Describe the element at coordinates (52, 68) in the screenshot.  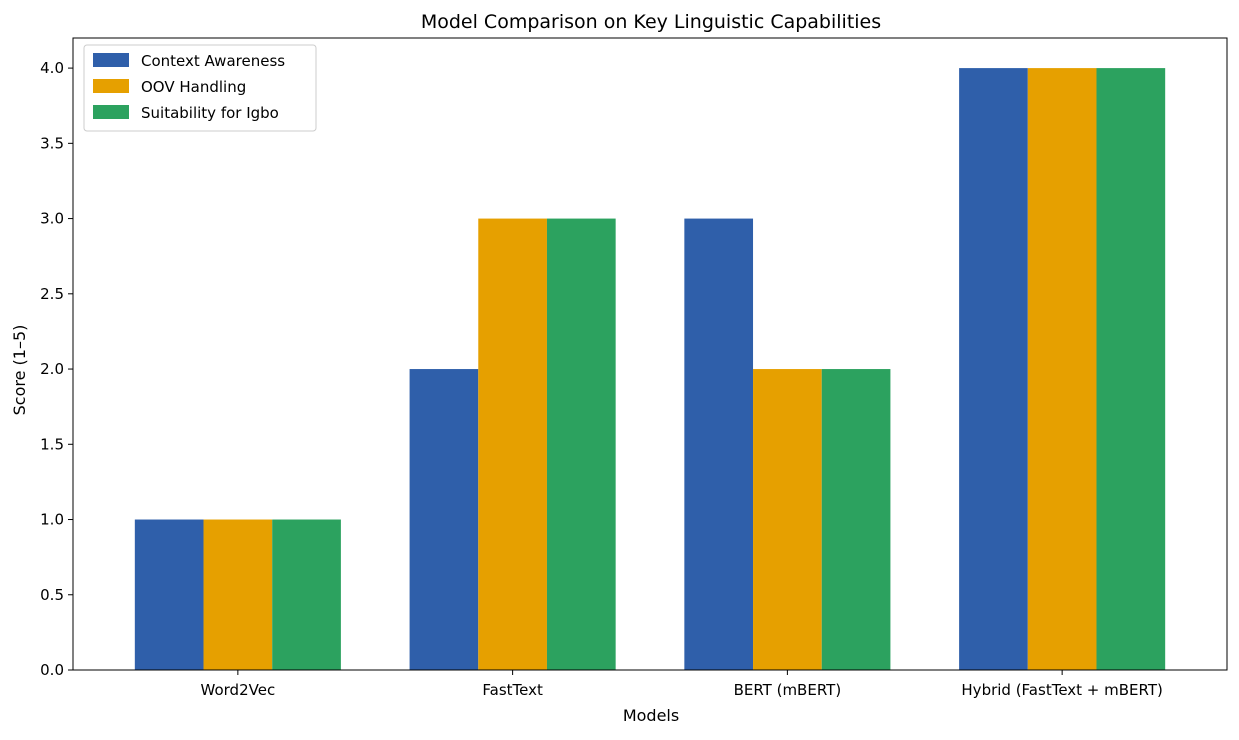
I see `y-tick-label: 4.0` at that location.